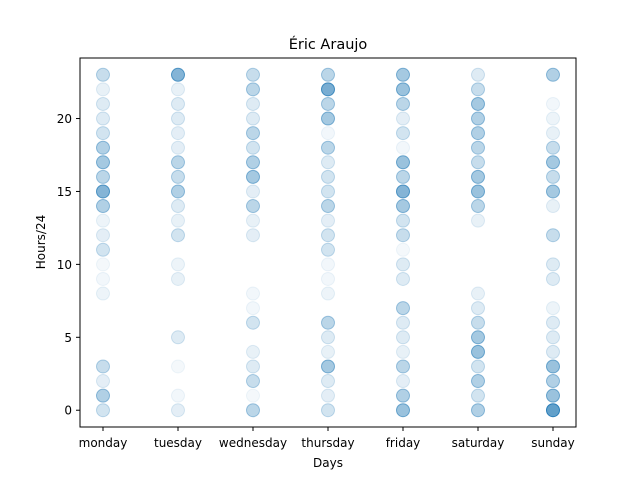 The image size is (640, 480). Describe the element at coordinates (403, 443) in the screenshot. I see `x-tick-label: friday` at that location.